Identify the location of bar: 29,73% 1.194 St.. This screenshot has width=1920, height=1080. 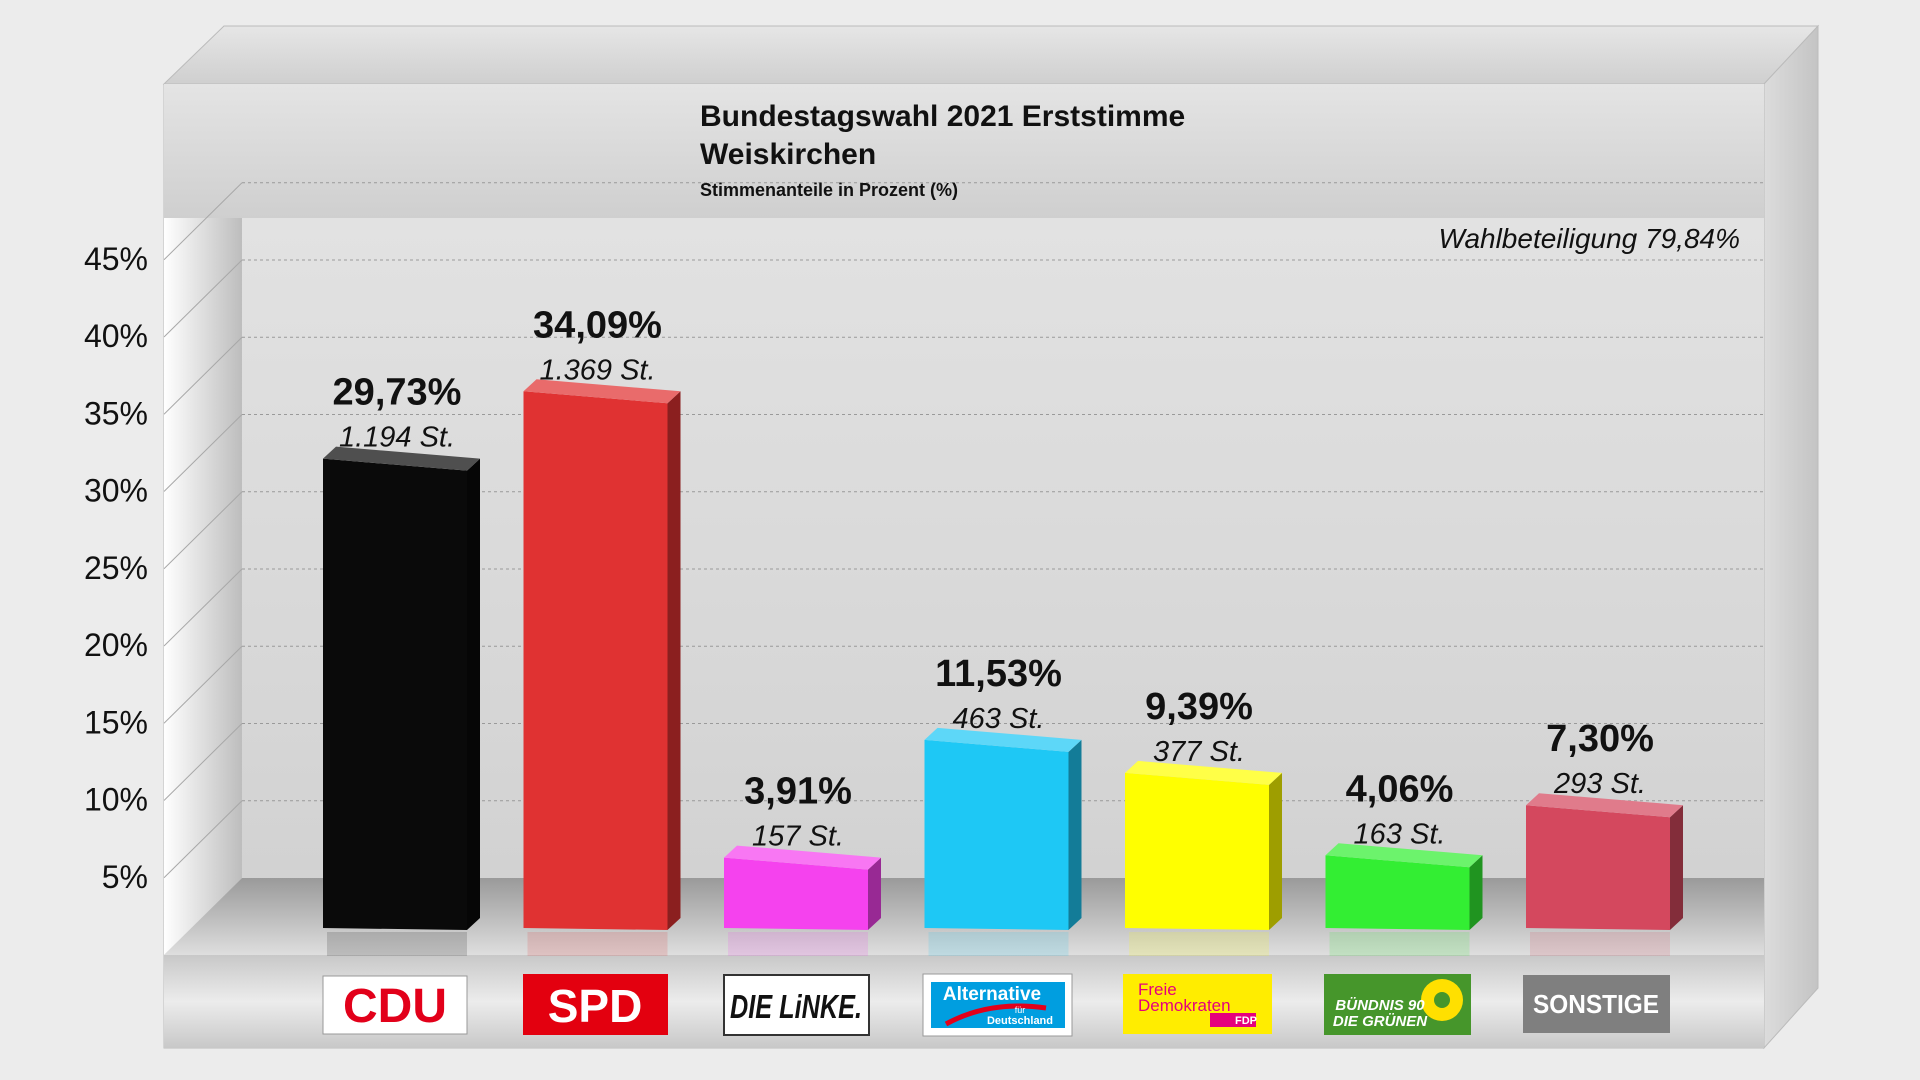
(401, 664).